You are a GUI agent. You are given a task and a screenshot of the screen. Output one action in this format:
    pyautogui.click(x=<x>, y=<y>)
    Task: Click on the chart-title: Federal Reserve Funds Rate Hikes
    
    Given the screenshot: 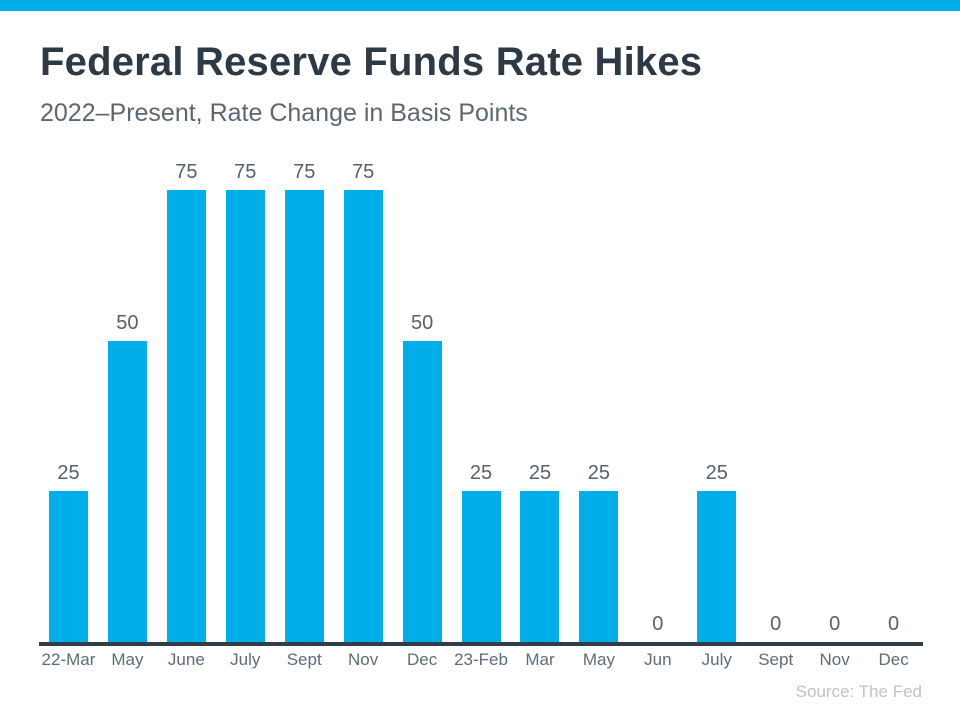 What is the action you would take?
    pyautogui.click(x=371, y=62)
    